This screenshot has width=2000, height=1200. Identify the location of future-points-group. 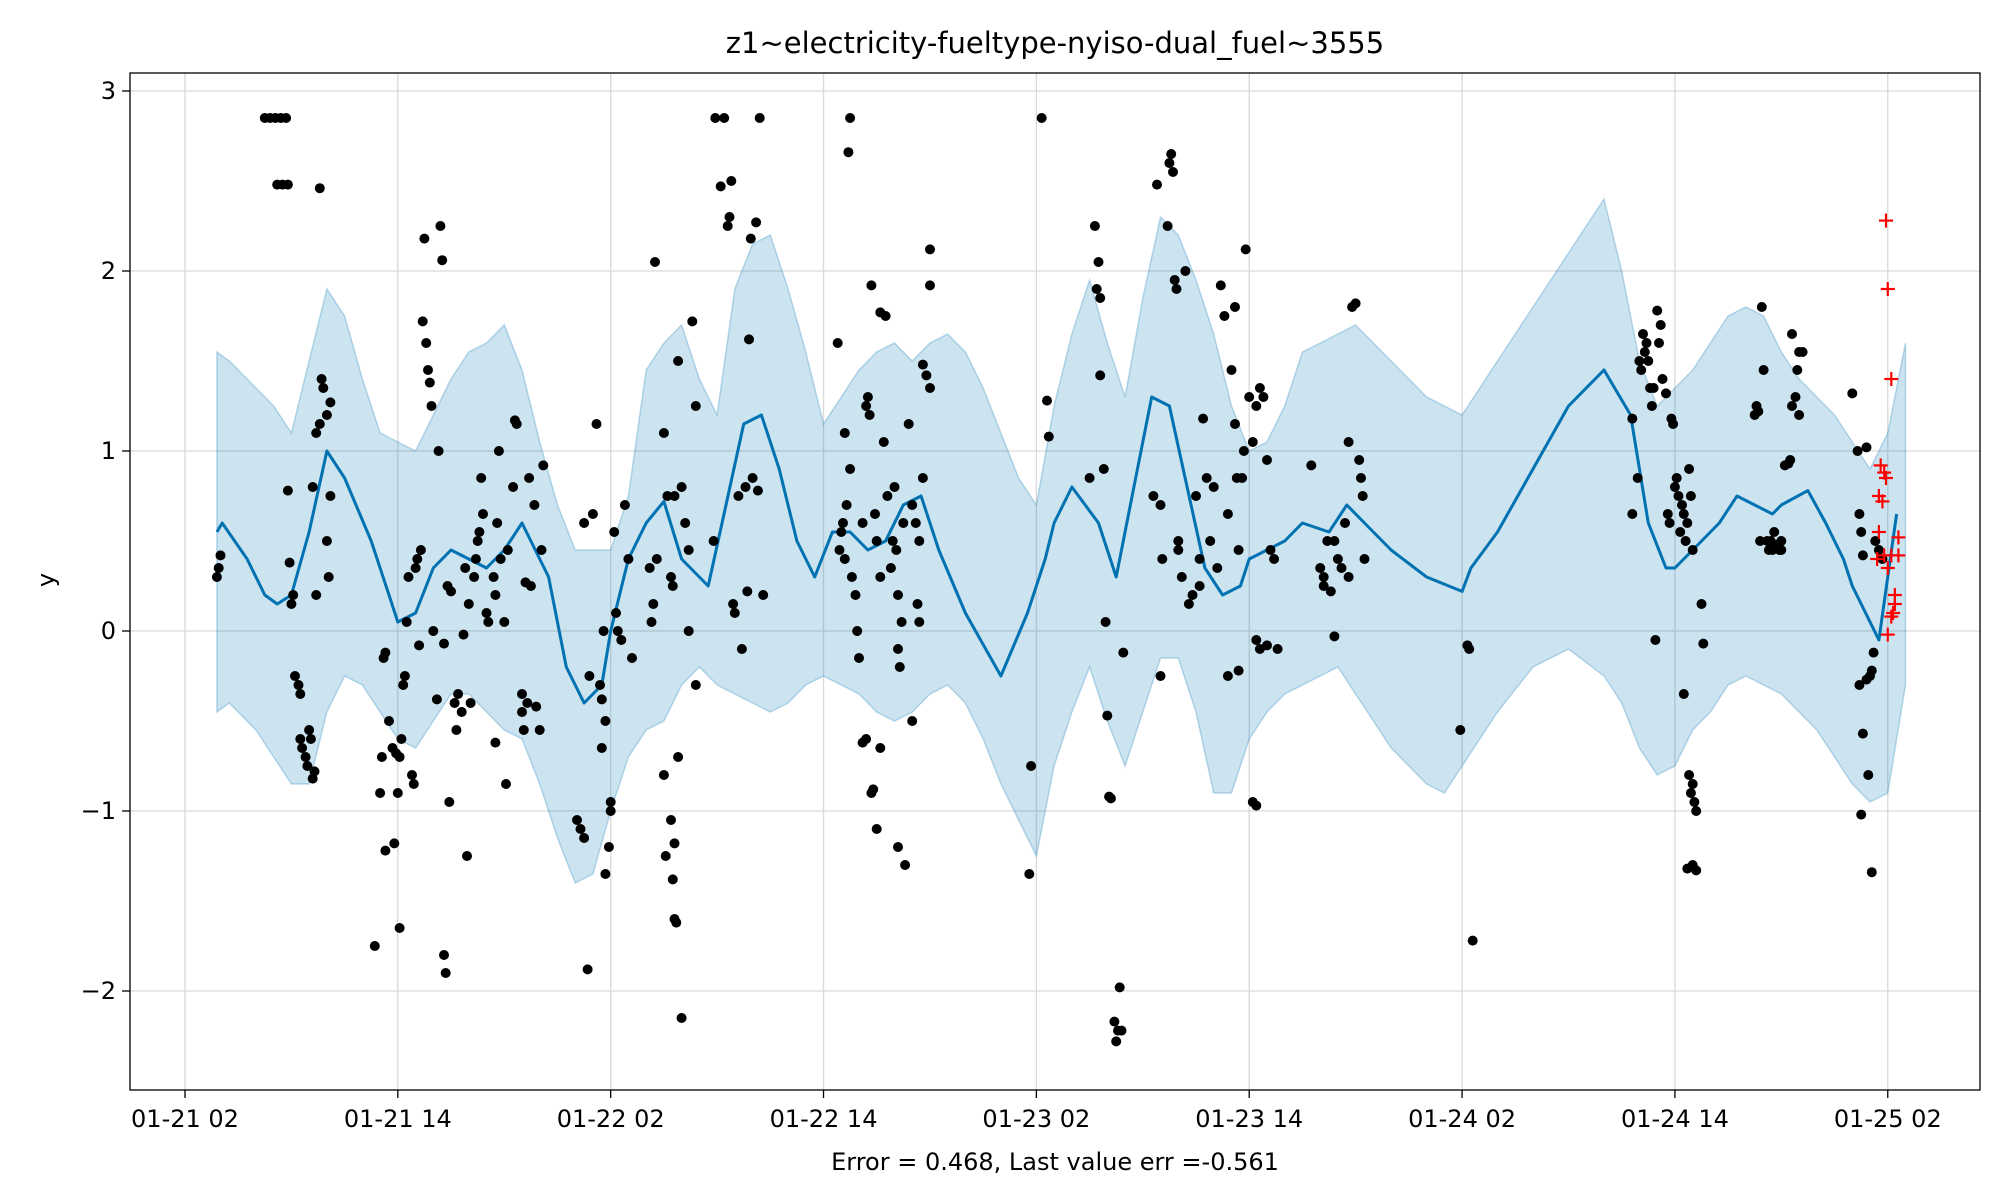
(1888, 427).